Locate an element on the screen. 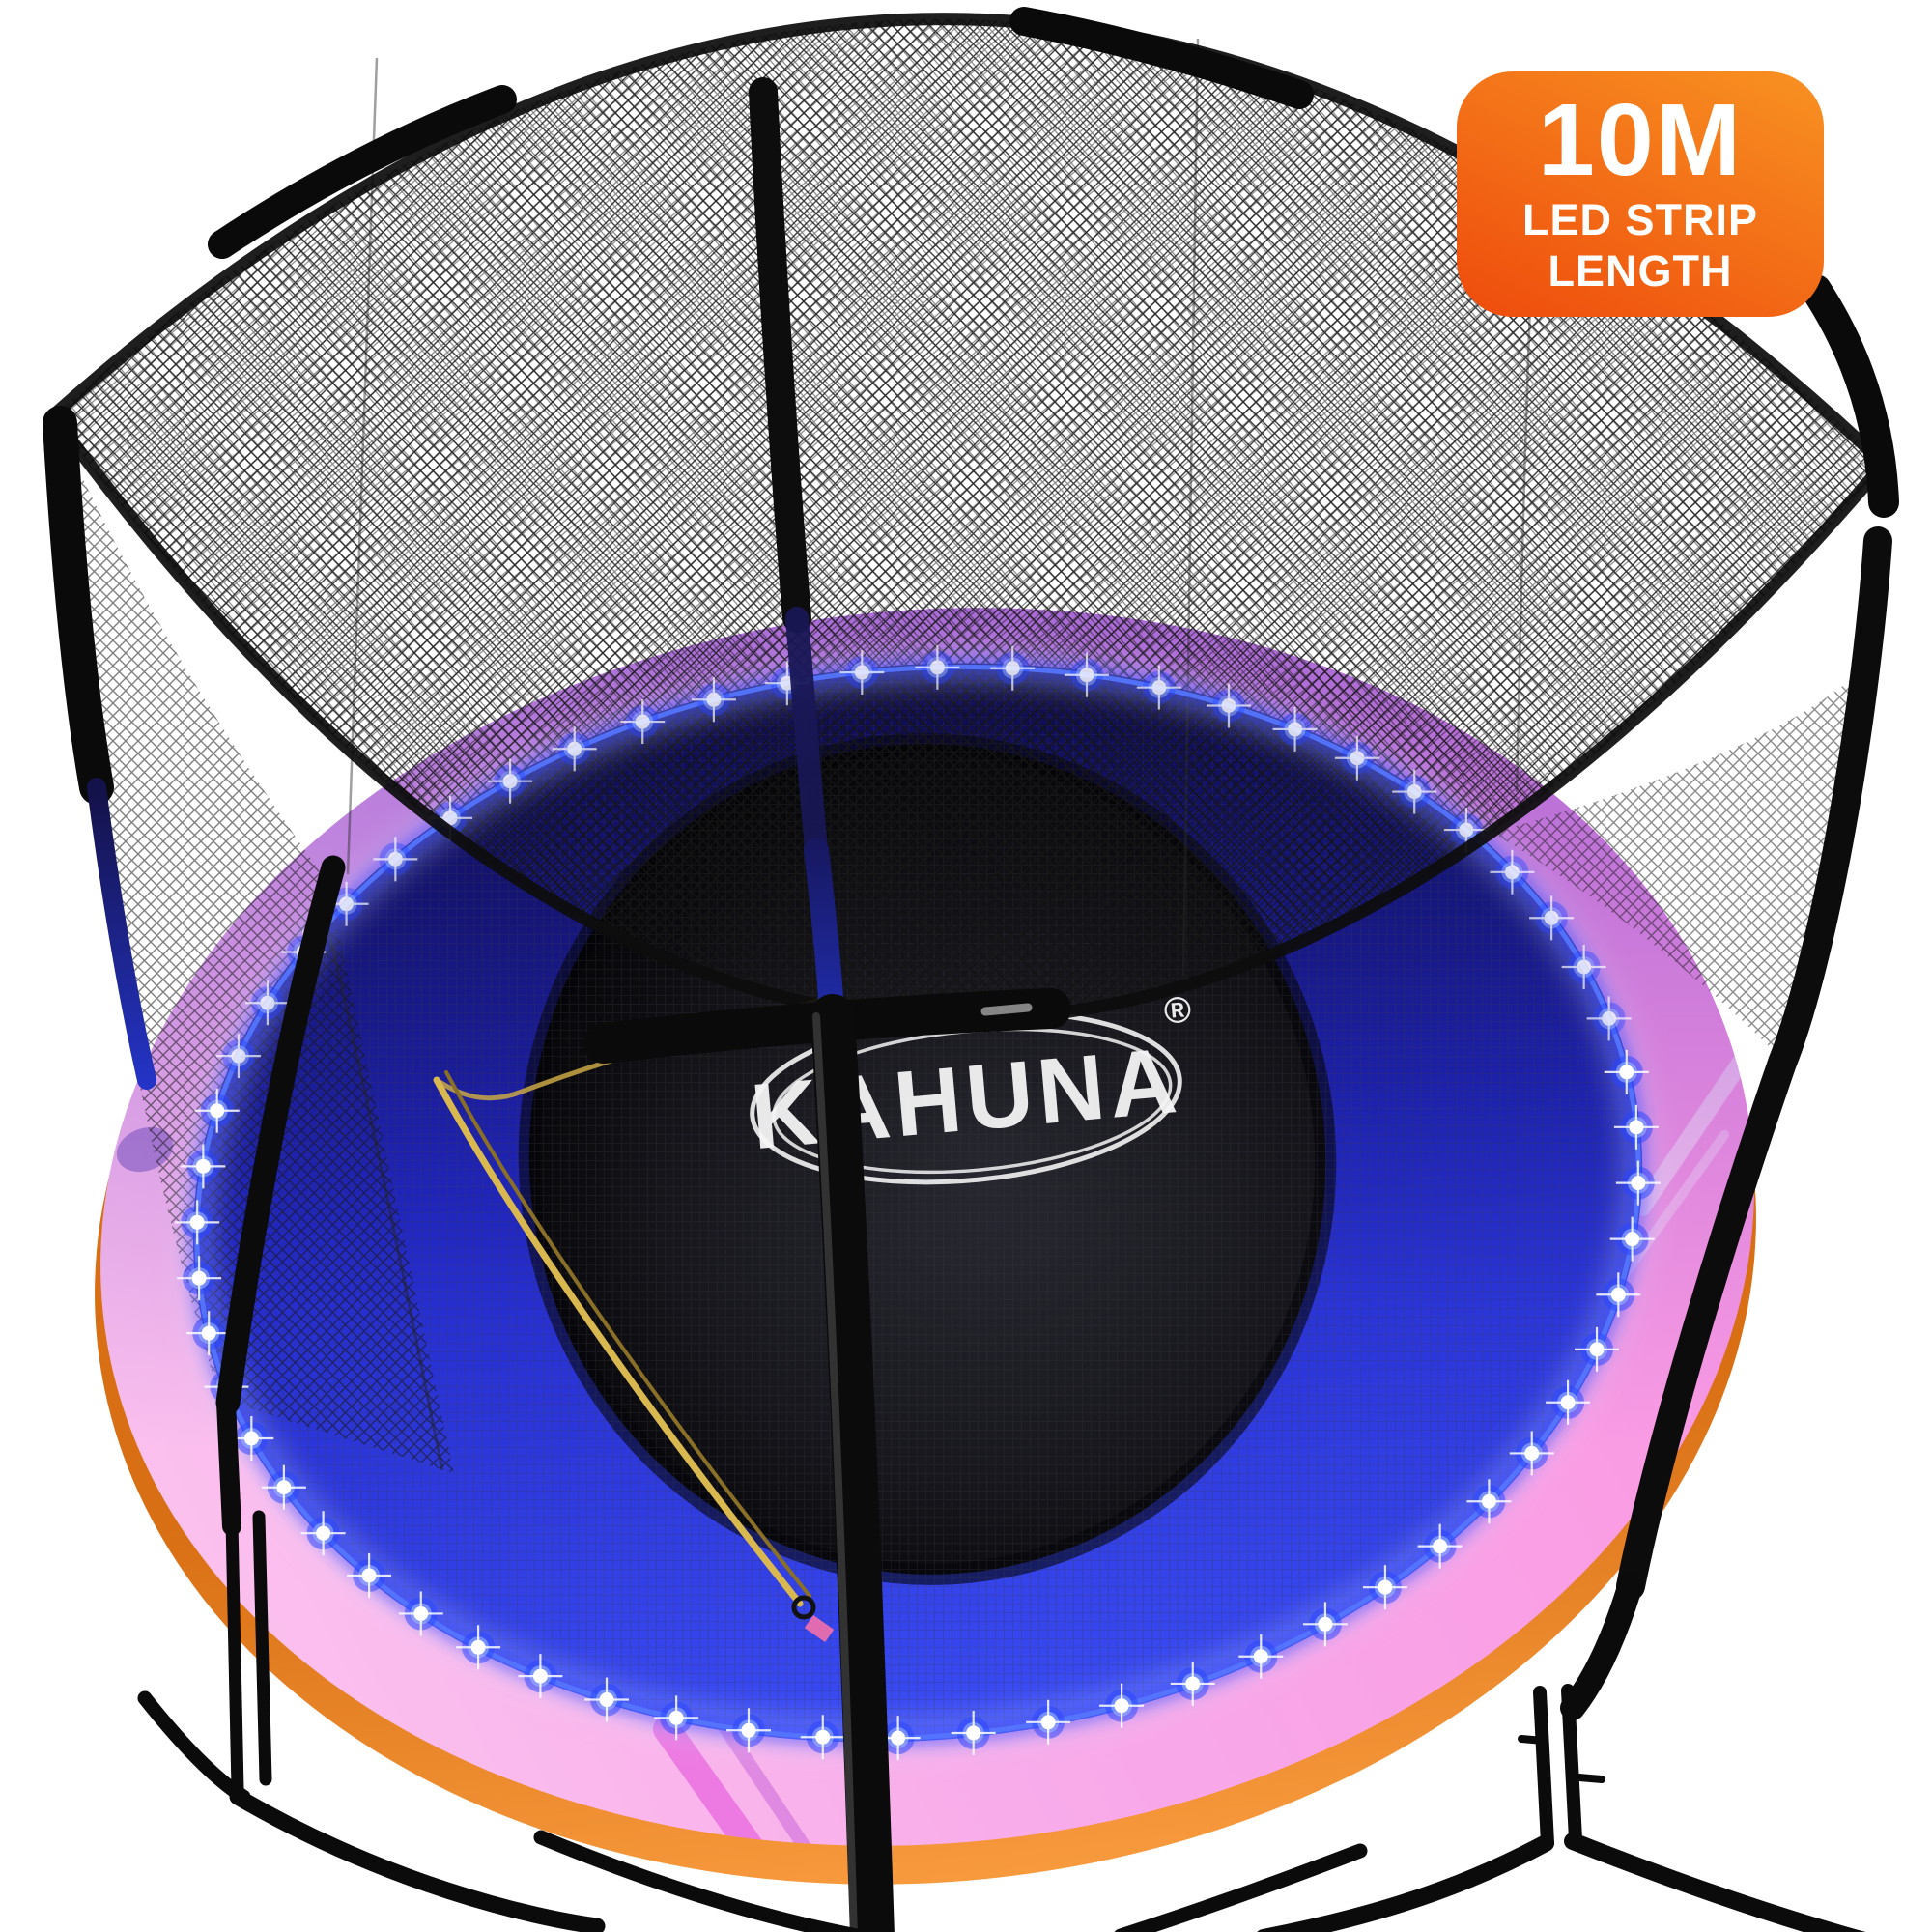  badge-label-line2: LENGTH is located at coordinates (1640, 271).